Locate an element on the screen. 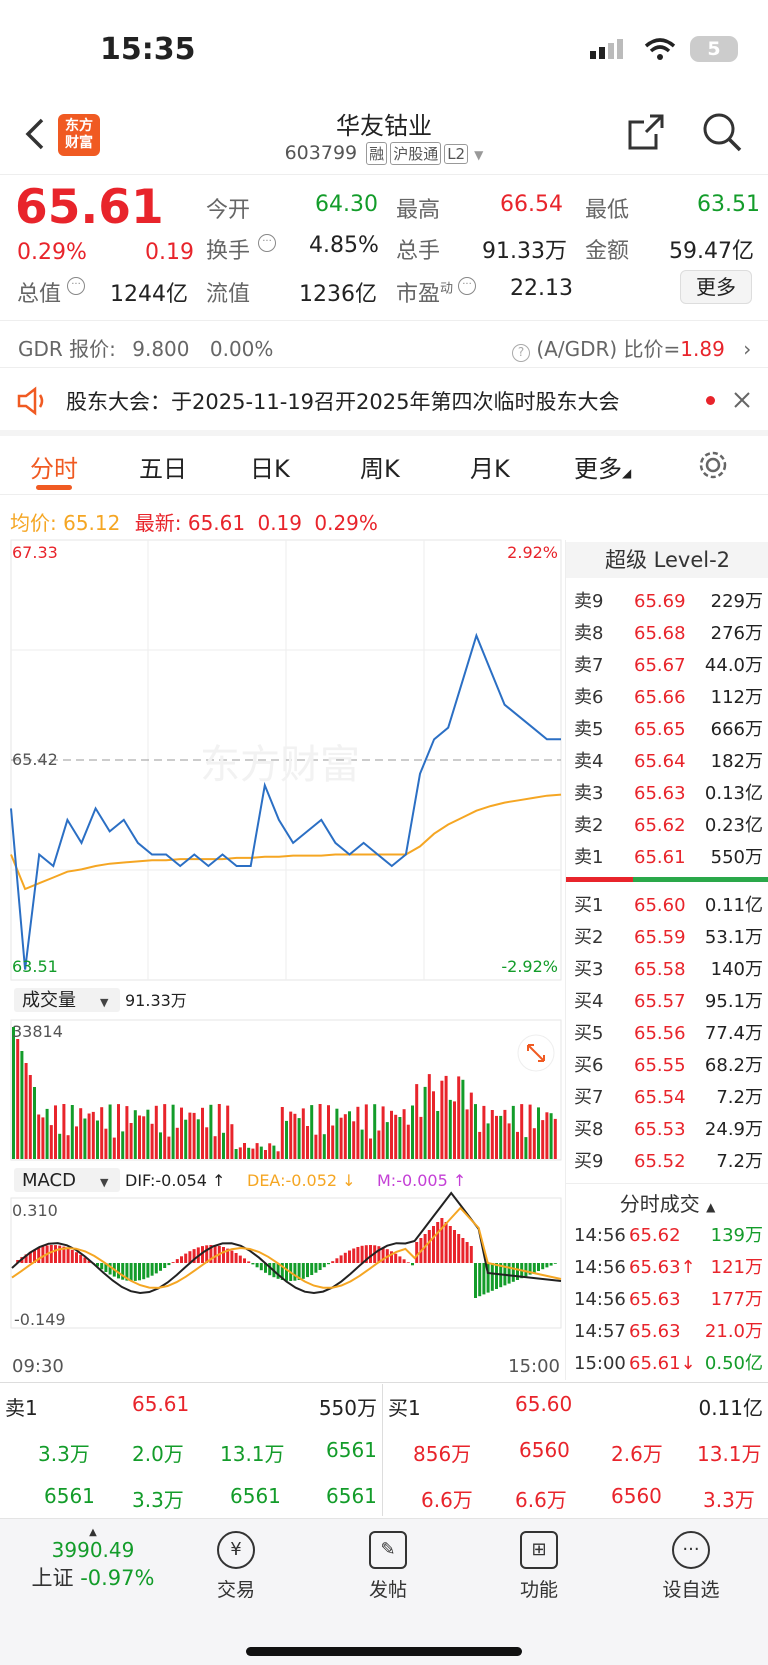  nav-functions: ⊞ 功能 is located at coordinates (539, 1566).